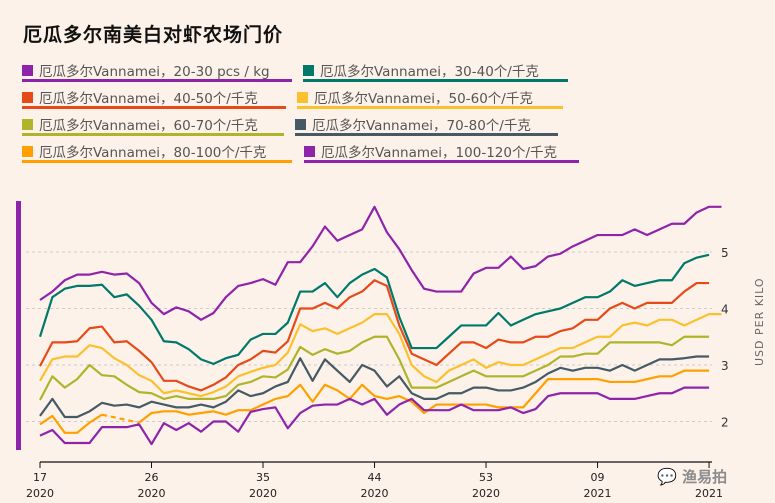 The image size is (775, 503). Describe the element at coordinates (375, 477) in the screenshot. I see `x-tick-label: 44` at that location.